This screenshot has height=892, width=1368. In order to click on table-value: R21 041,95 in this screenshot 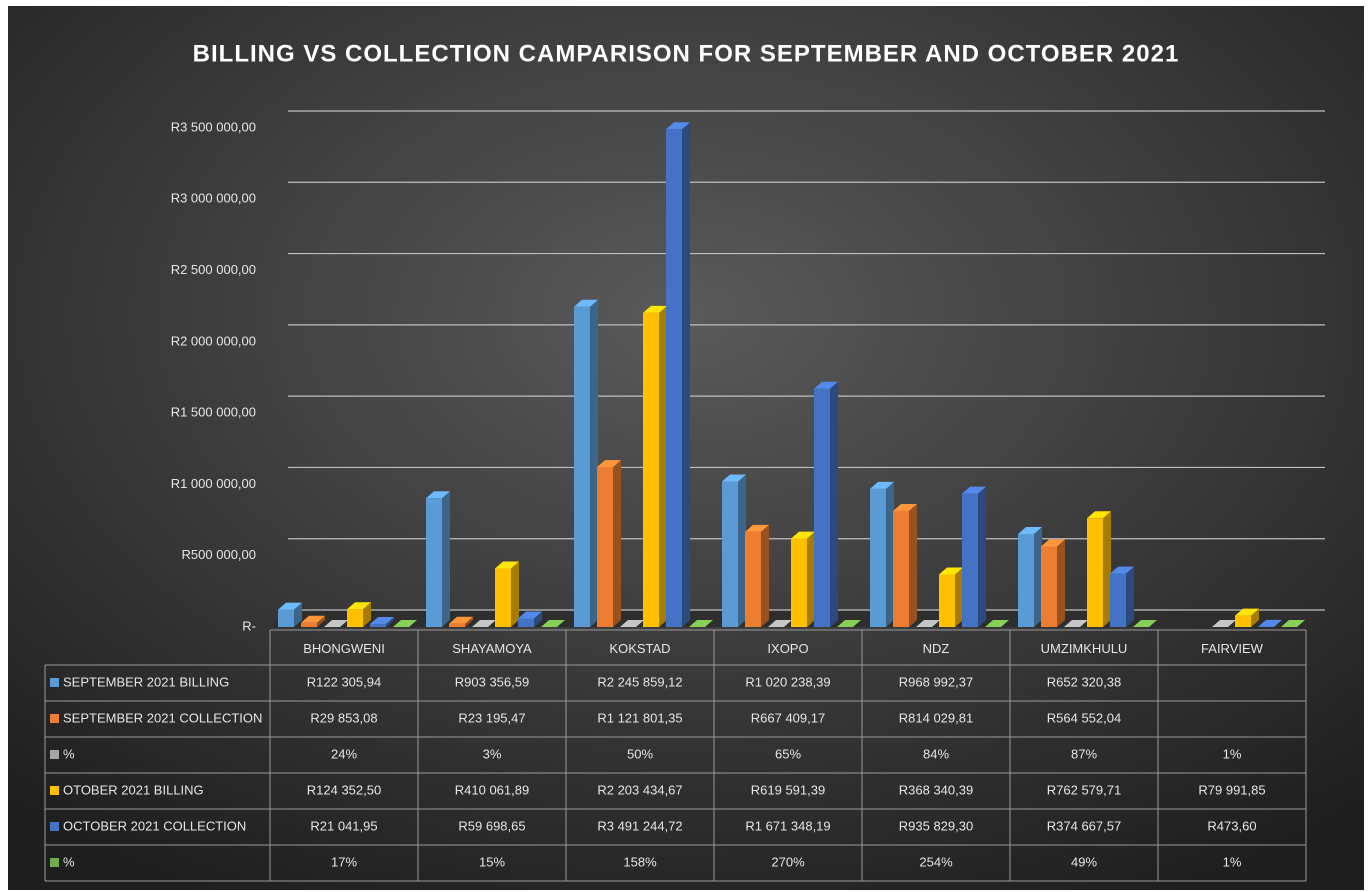, I will do `click(343, 825)`.